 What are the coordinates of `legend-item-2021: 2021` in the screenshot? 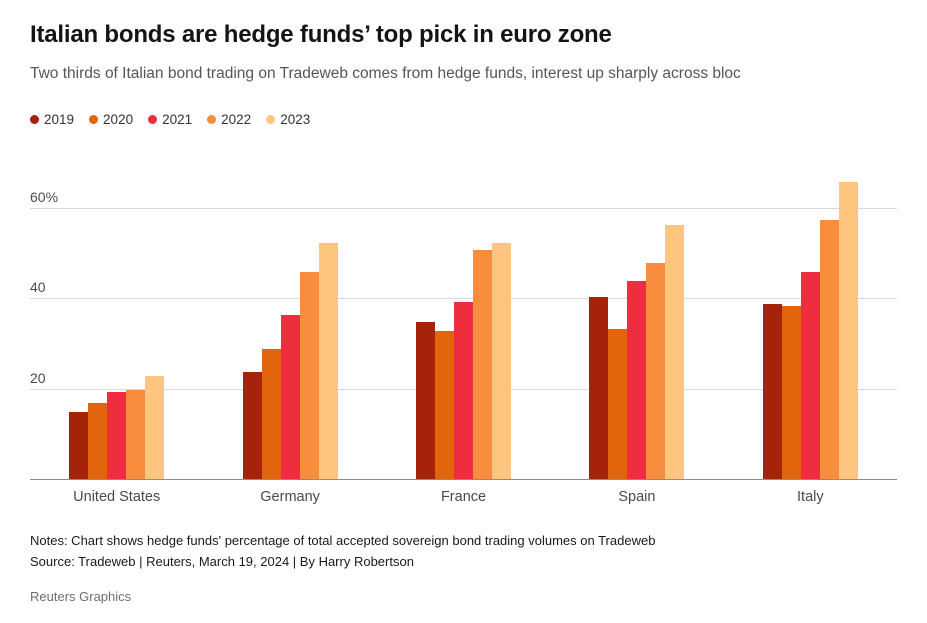 It's located at (170, 119).